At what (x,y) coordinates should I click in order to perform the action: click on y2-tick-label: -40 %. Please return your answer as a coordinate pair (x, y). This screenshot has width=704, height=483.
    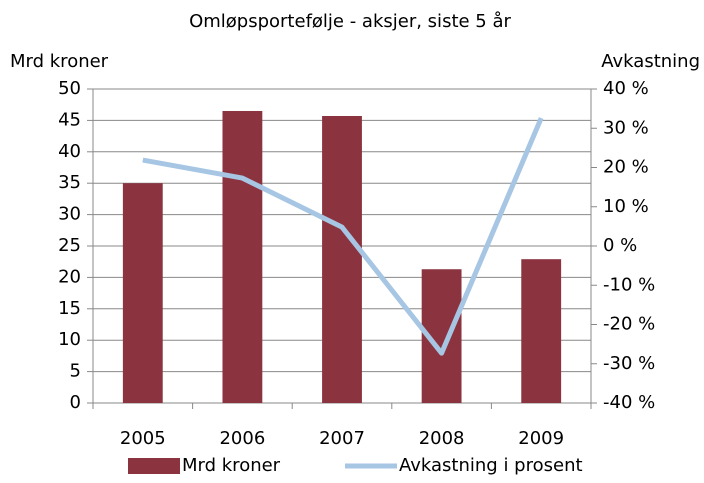
    Looking at the image, I should click on (629, 402).